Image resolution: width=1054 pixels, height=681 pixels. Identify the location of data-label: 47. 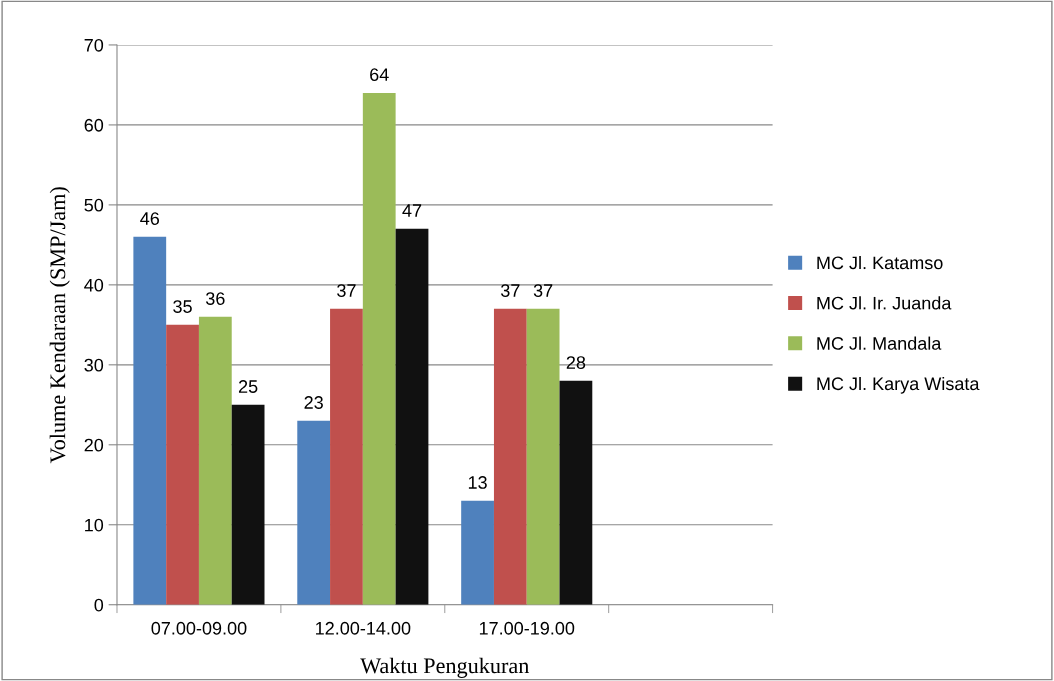
(412, 210).